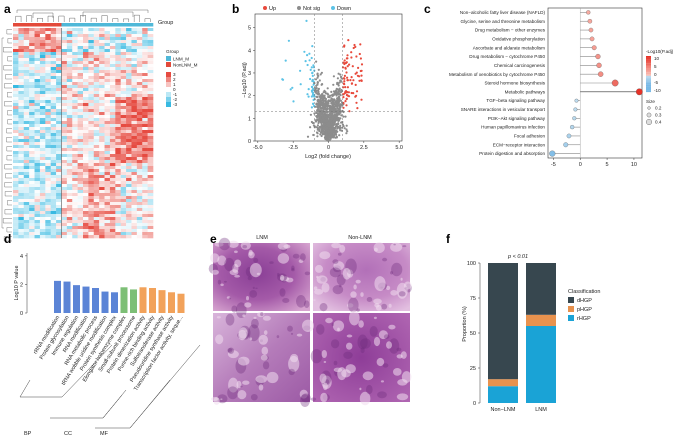 Image resolution: width=685 pixels, height=437 pixels. What do you see at coordinates (185, 65) in the screenshot?
I see `legend-label-nonlnm: NonLNM_M` at bounding box center [185, 65].